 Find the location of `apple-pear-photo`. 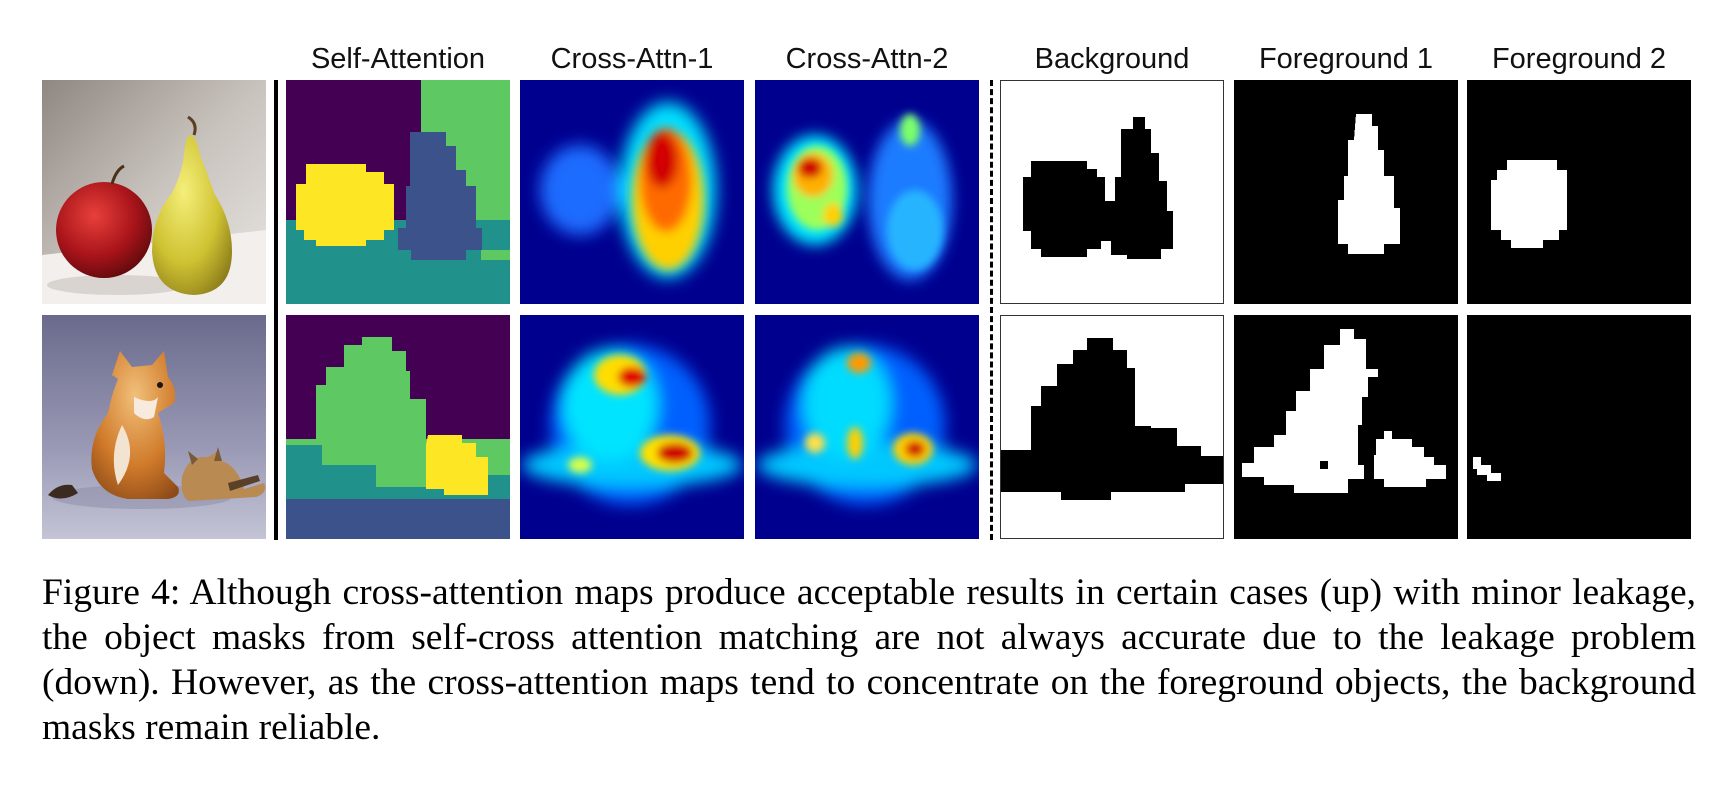

apple-pear-photo is located at coordinates (154, 192).